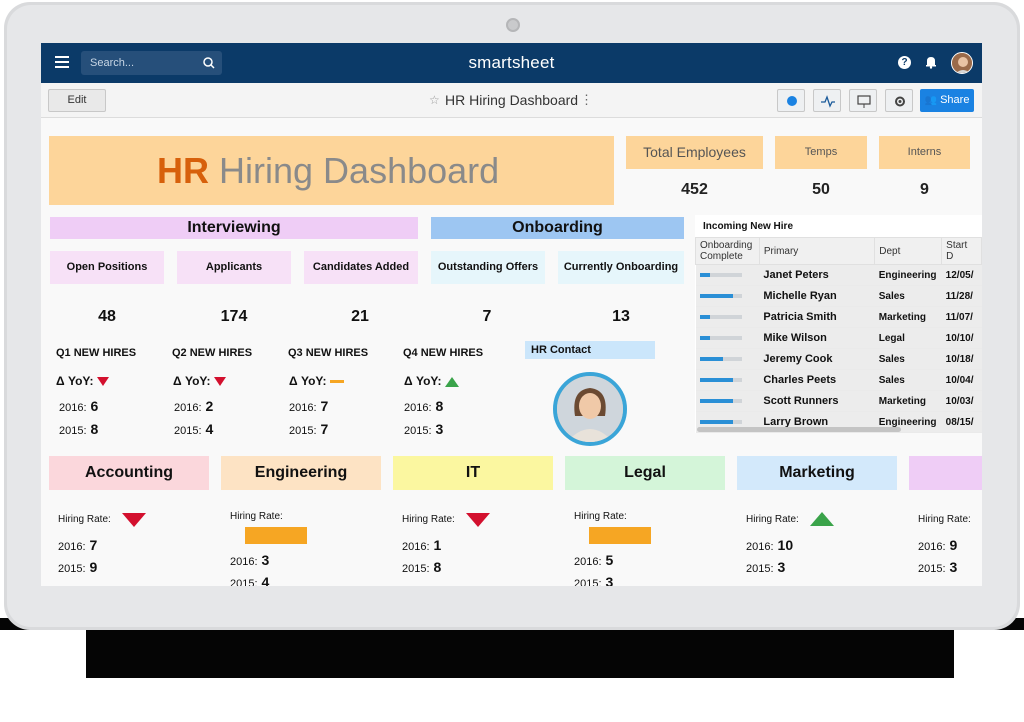 The width and height of the screenshot is (1024, 722). I want to click on column-header: Start D, so click(961, 251).